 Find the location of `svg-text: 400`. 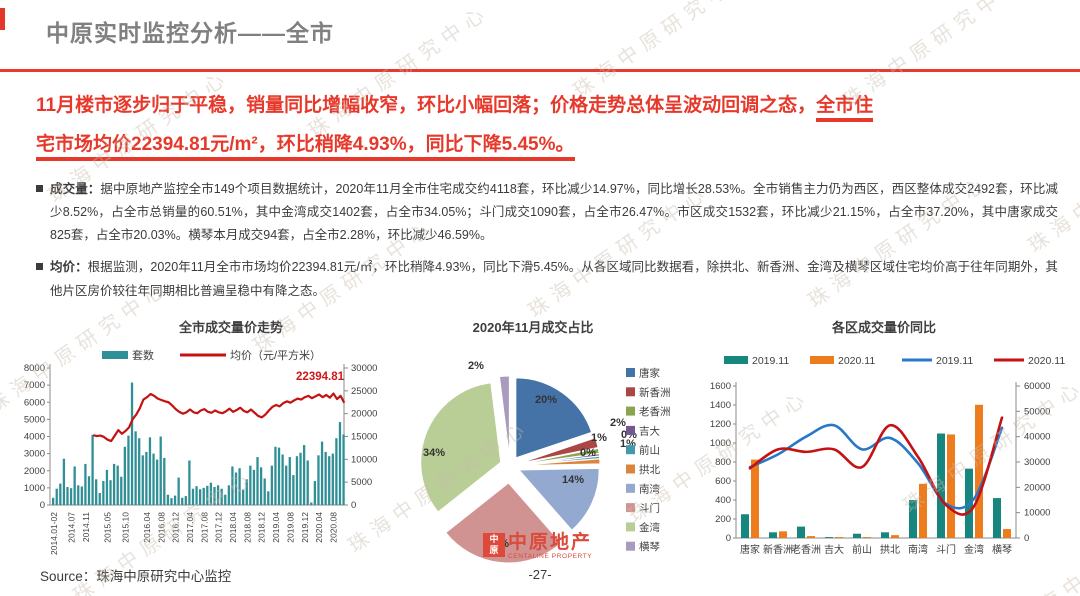

svg-text: 400 is located at coordinates (723, 500).